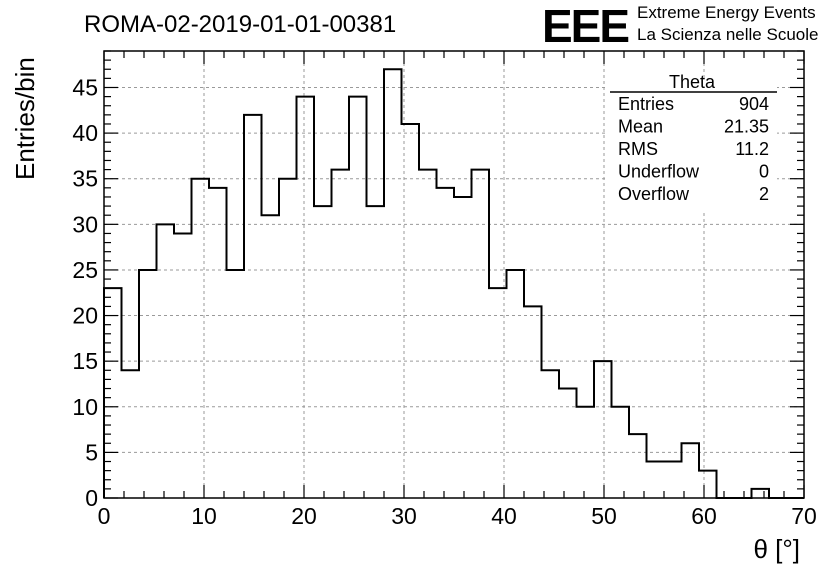 This screenshot has width=836, height=572. Describe the element at coordinates (704, 516) in the screenshot. I see `x-tick-label: 60` at that location.